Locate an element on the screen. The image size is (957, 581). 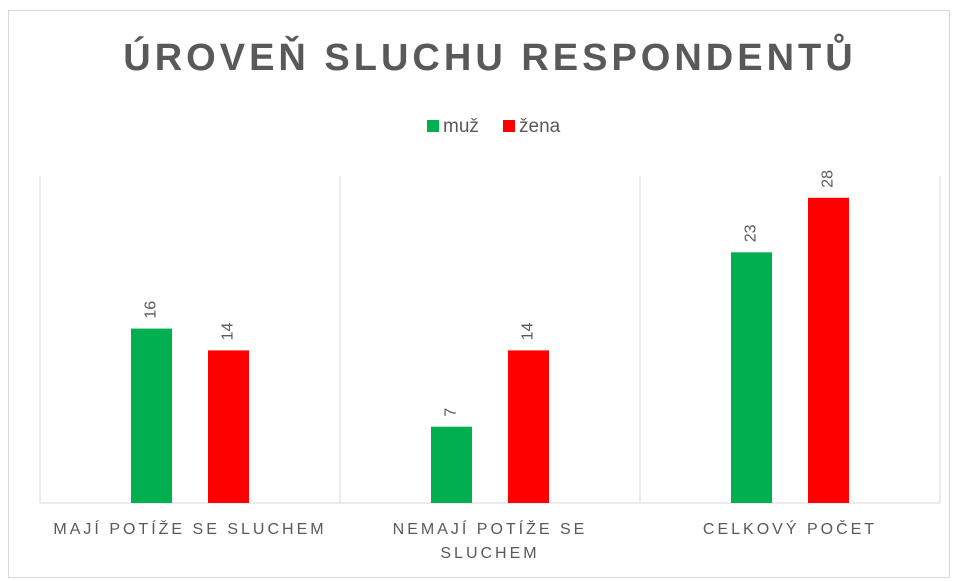
data-label: 23 is located at coordinates (751, 233).